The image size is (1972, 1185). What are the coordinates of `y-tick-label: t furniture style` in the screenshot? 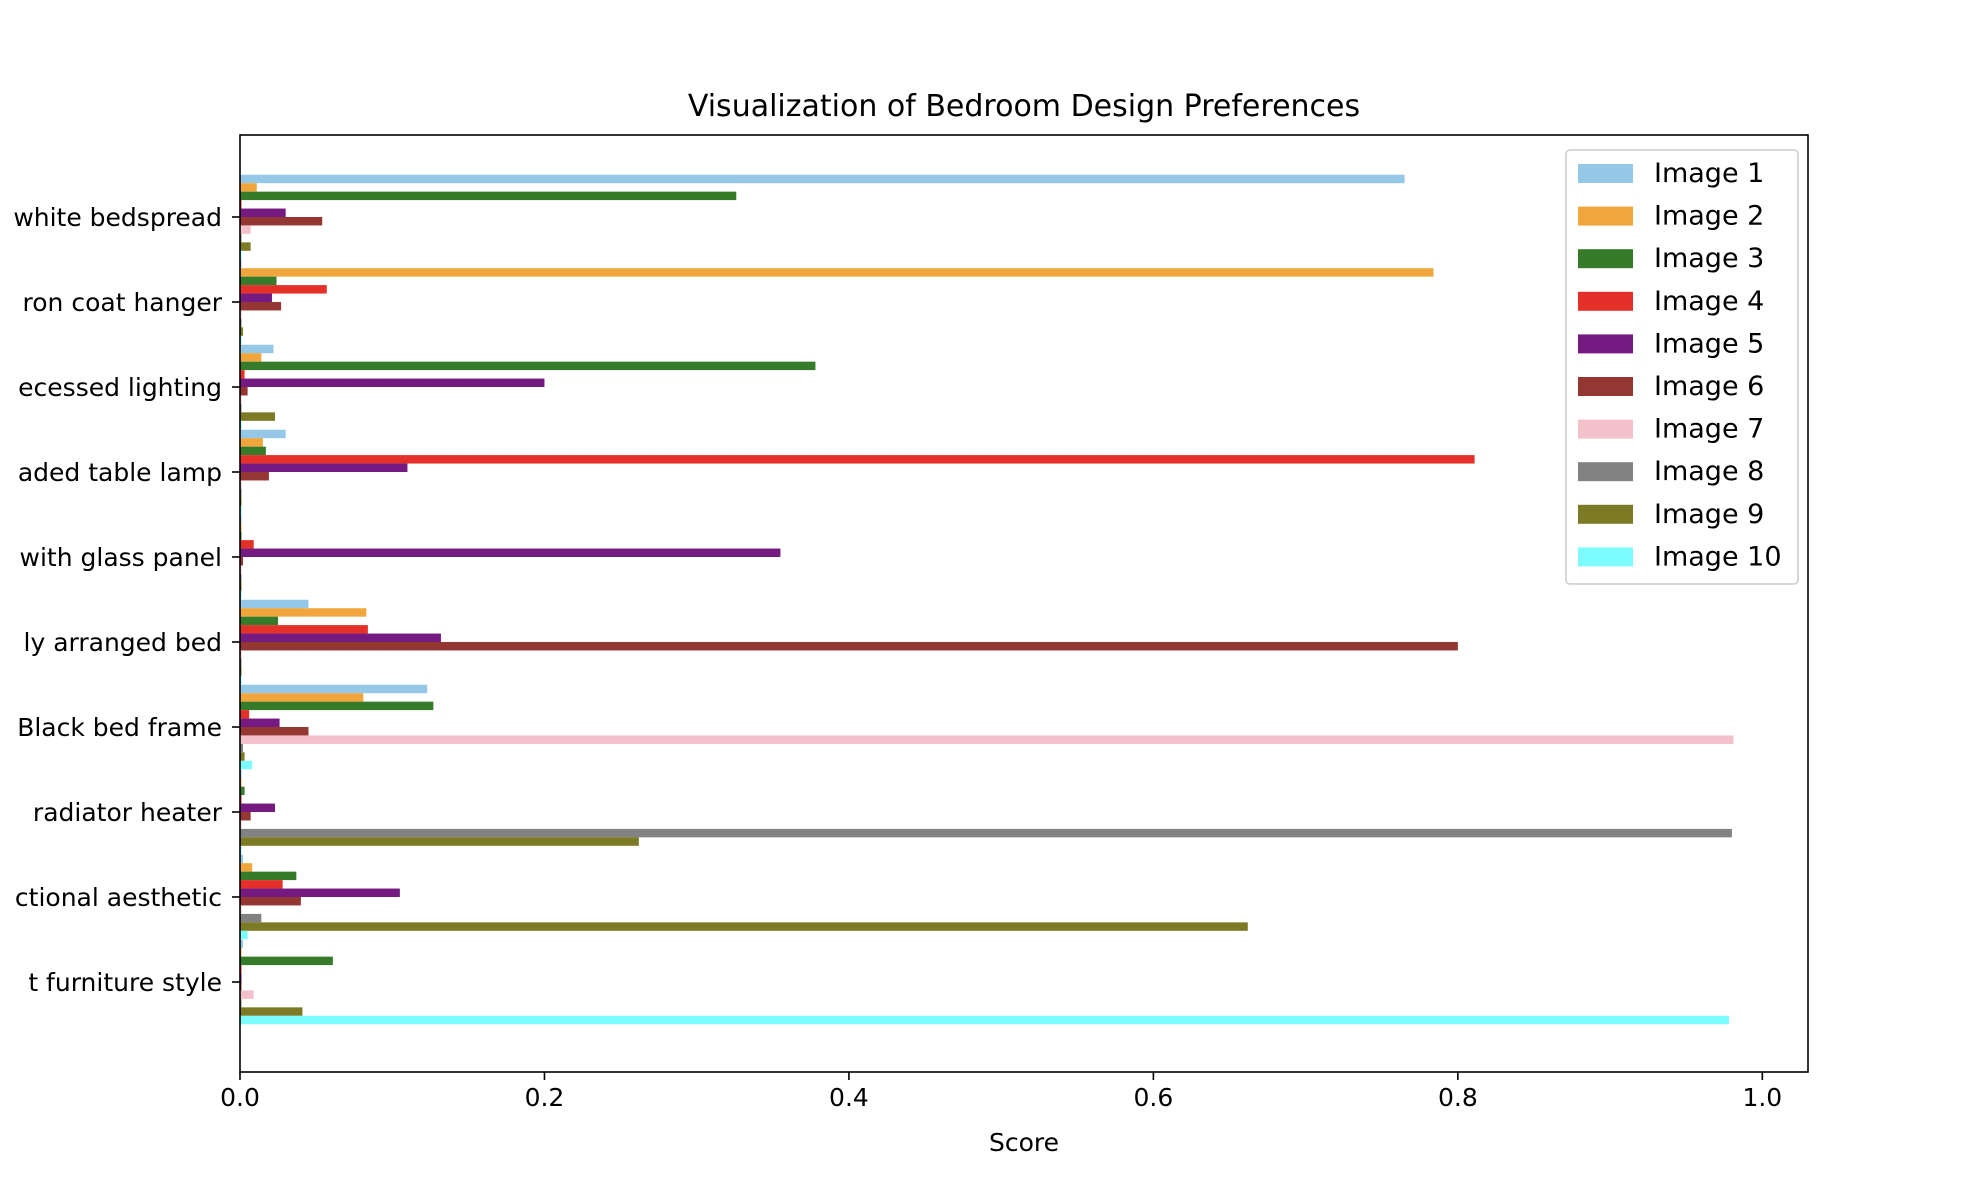 It's located at (125, 982).